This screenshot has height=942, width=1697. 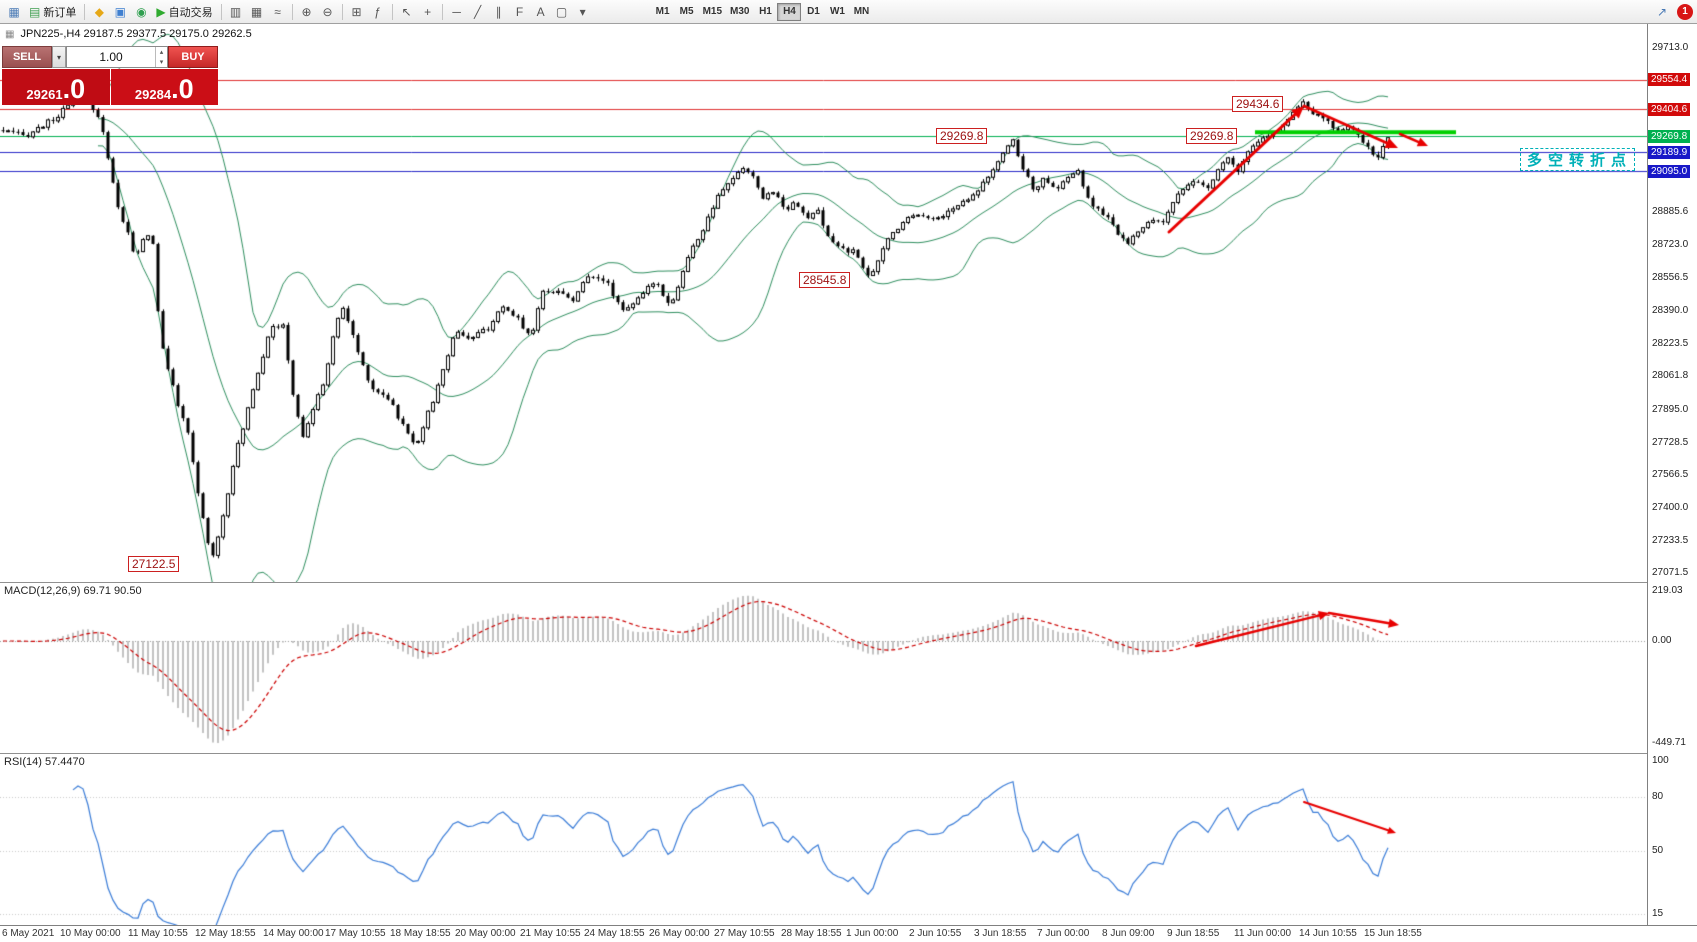 What do you see at coordinates (111, 57) in the screenshot?
I see `volume-value: 1.00` at bounding box center [111, 57].